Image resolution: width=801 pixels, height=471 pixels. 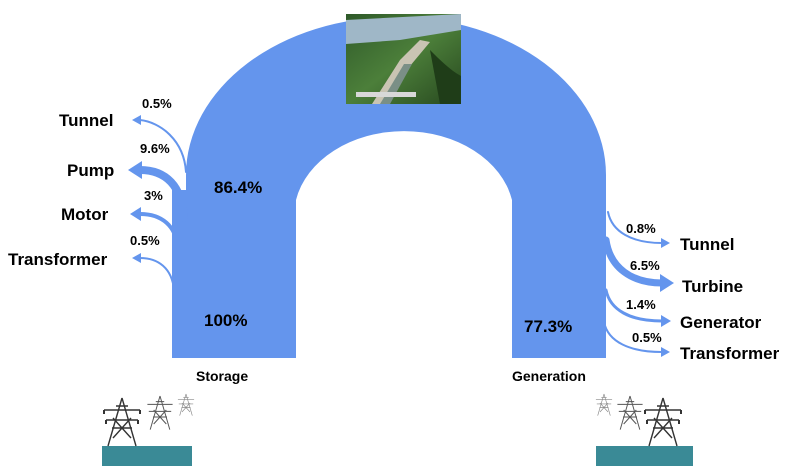 What do you see at coordinates (238, 187) in the screenshot?
I see `storage-arch-percent: 86.4%` at bounding box center [238, 187].